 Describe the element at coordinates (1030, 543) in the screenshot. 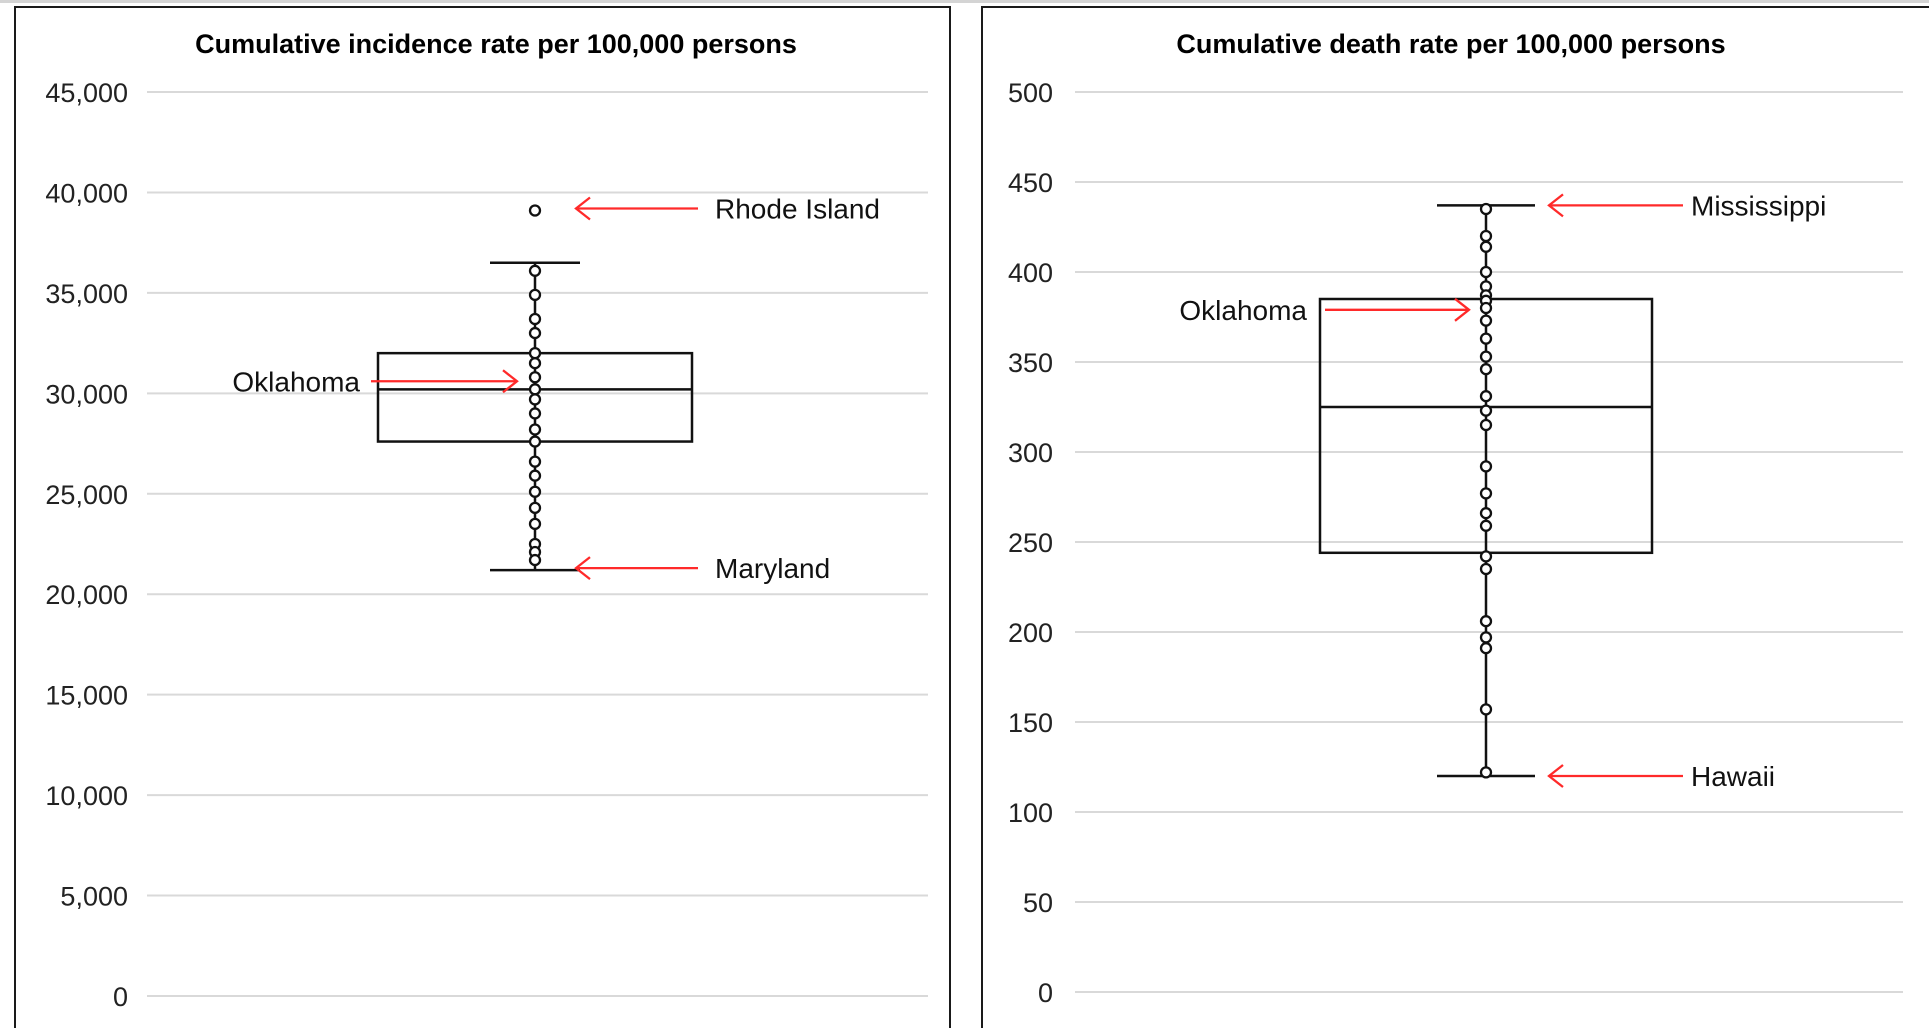

I see `death-ytick-label: 250` at that location.